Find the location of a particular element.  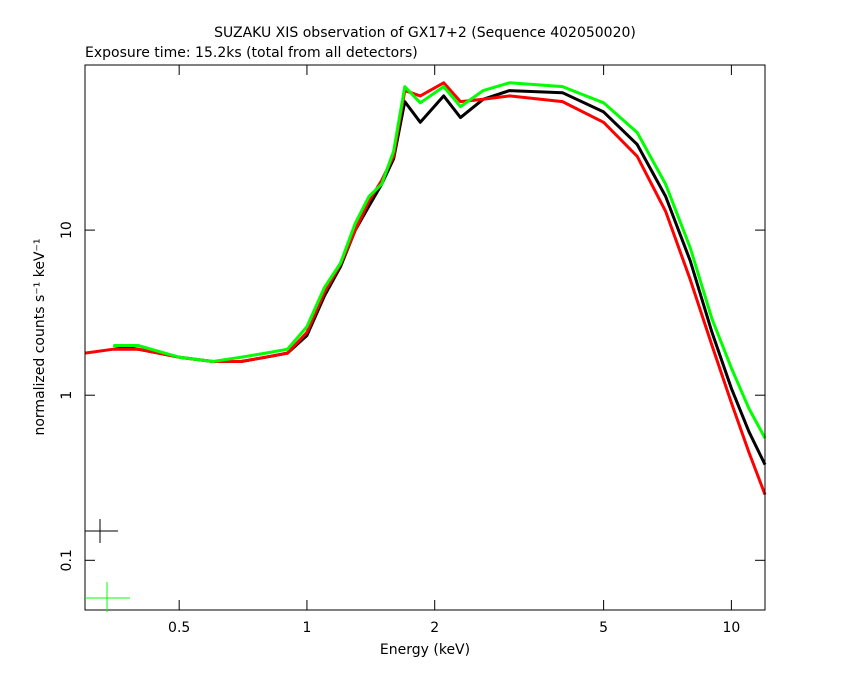

y-tick-label: 1 is located at coordinates (67, 395).